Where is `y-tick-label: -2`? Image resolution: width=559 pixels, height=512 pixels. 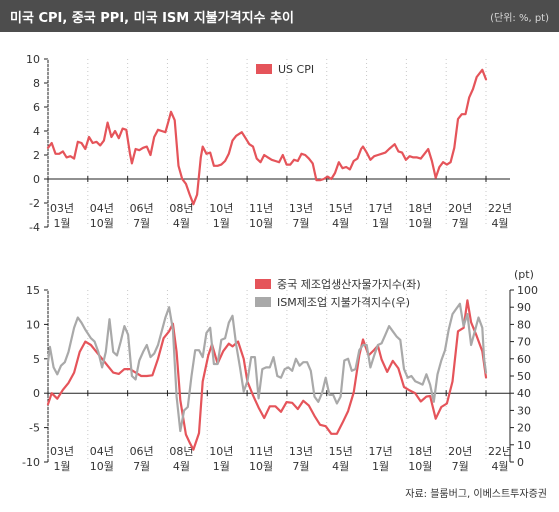 y-tick-label: -2 is located at coordinates (34, 203).